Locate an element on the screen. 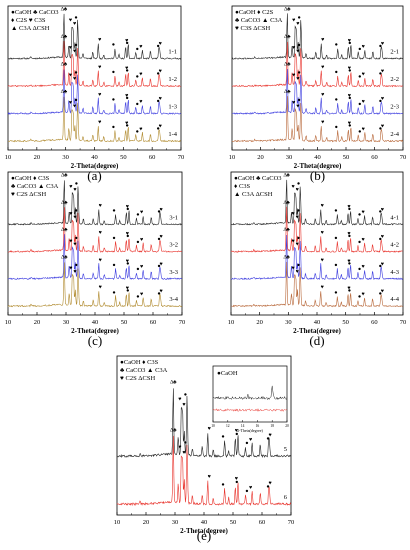 Image resolution: width=410 pixels, height=550 pixels. x-axis-label: 2-Theta(degree) is located at coordinates (204, 531).